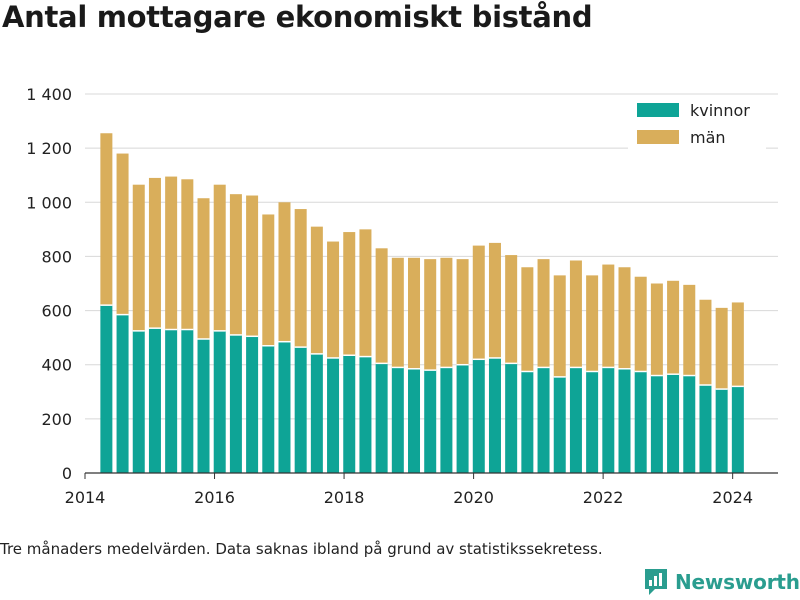 This screenshot has height=600, width=800. What do you see at coordinates (49, 94) in the screenshot?
I see `y-tick-label: 1 400` at bounding box center [49, 94].